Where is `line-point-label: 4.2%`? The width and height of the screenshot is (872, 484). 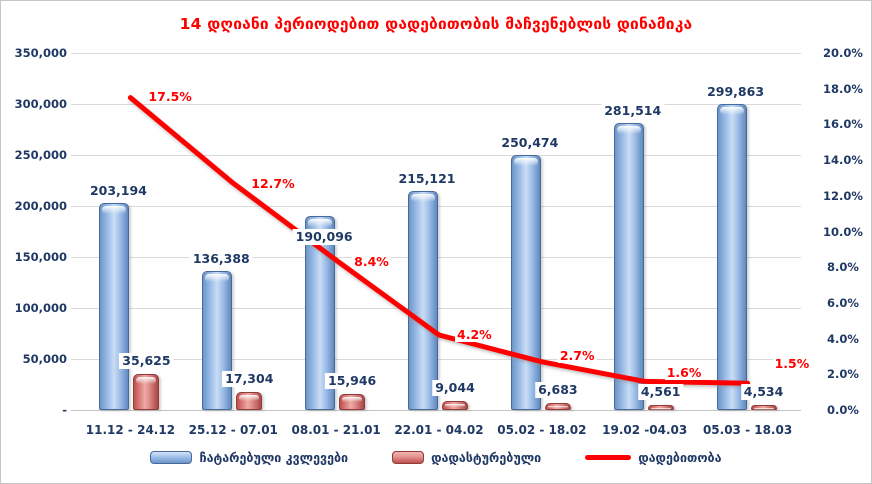
line-point-label: 4.2% is located at coordinates (474, 335).